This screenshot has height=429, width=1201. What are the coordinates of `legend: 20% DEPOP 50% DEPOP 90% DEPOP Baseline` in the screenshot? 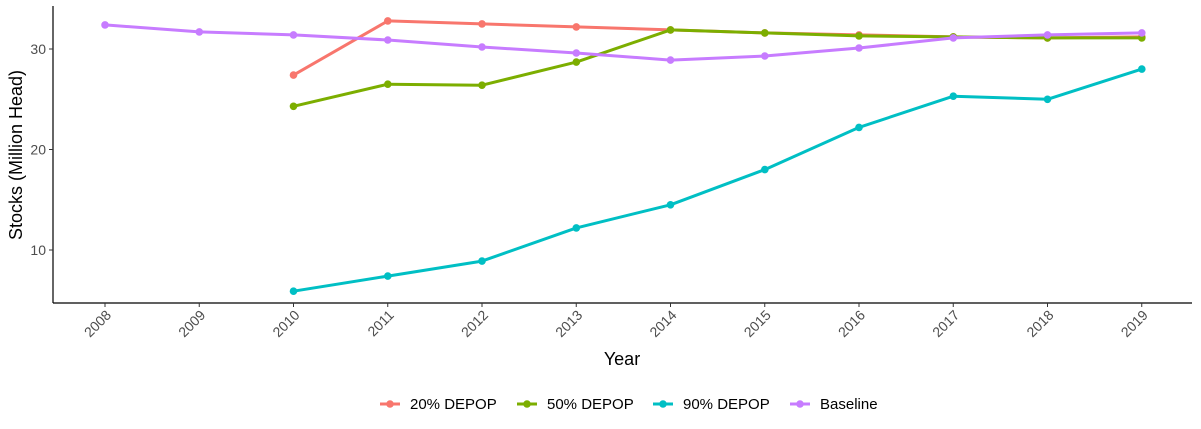 It's located at (629, 404).